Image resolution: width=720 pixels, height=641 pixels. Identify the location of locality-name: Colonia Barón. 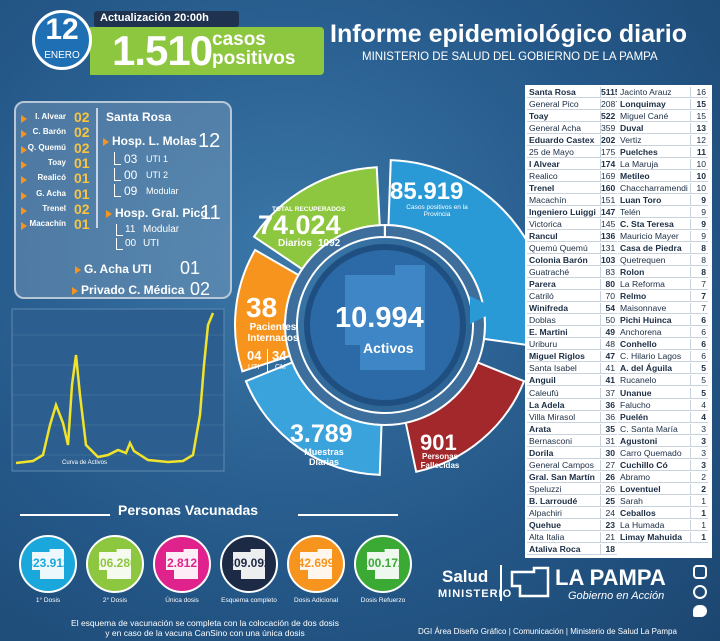
(563, 261).